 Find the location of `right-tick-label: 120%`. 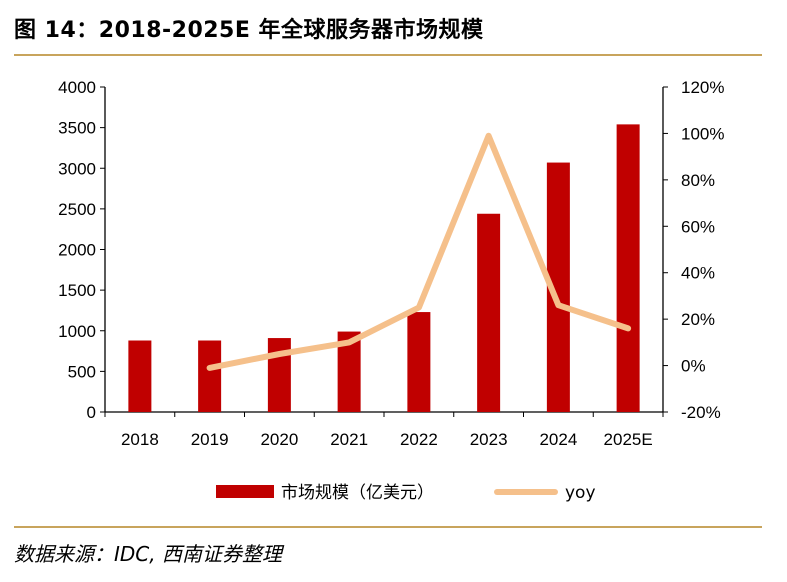

right-tick-label: 120% is located at coordinates (702, 87).